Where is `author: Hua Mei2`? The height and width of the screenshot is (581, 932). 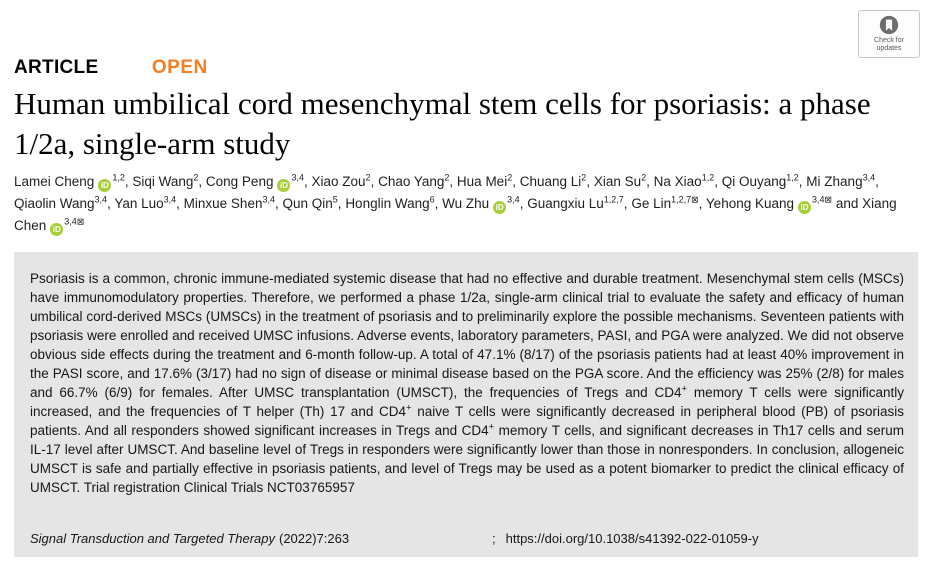 author: Hua Mei2 is located at coordinates (484, 180).